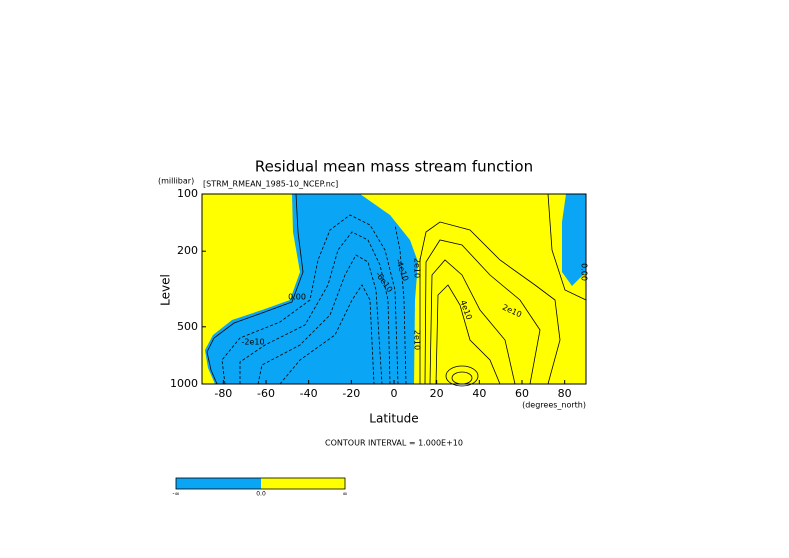 This screenshot has height=558, width=789. I want to click on x-tick-label: 40, so click(479, 393).